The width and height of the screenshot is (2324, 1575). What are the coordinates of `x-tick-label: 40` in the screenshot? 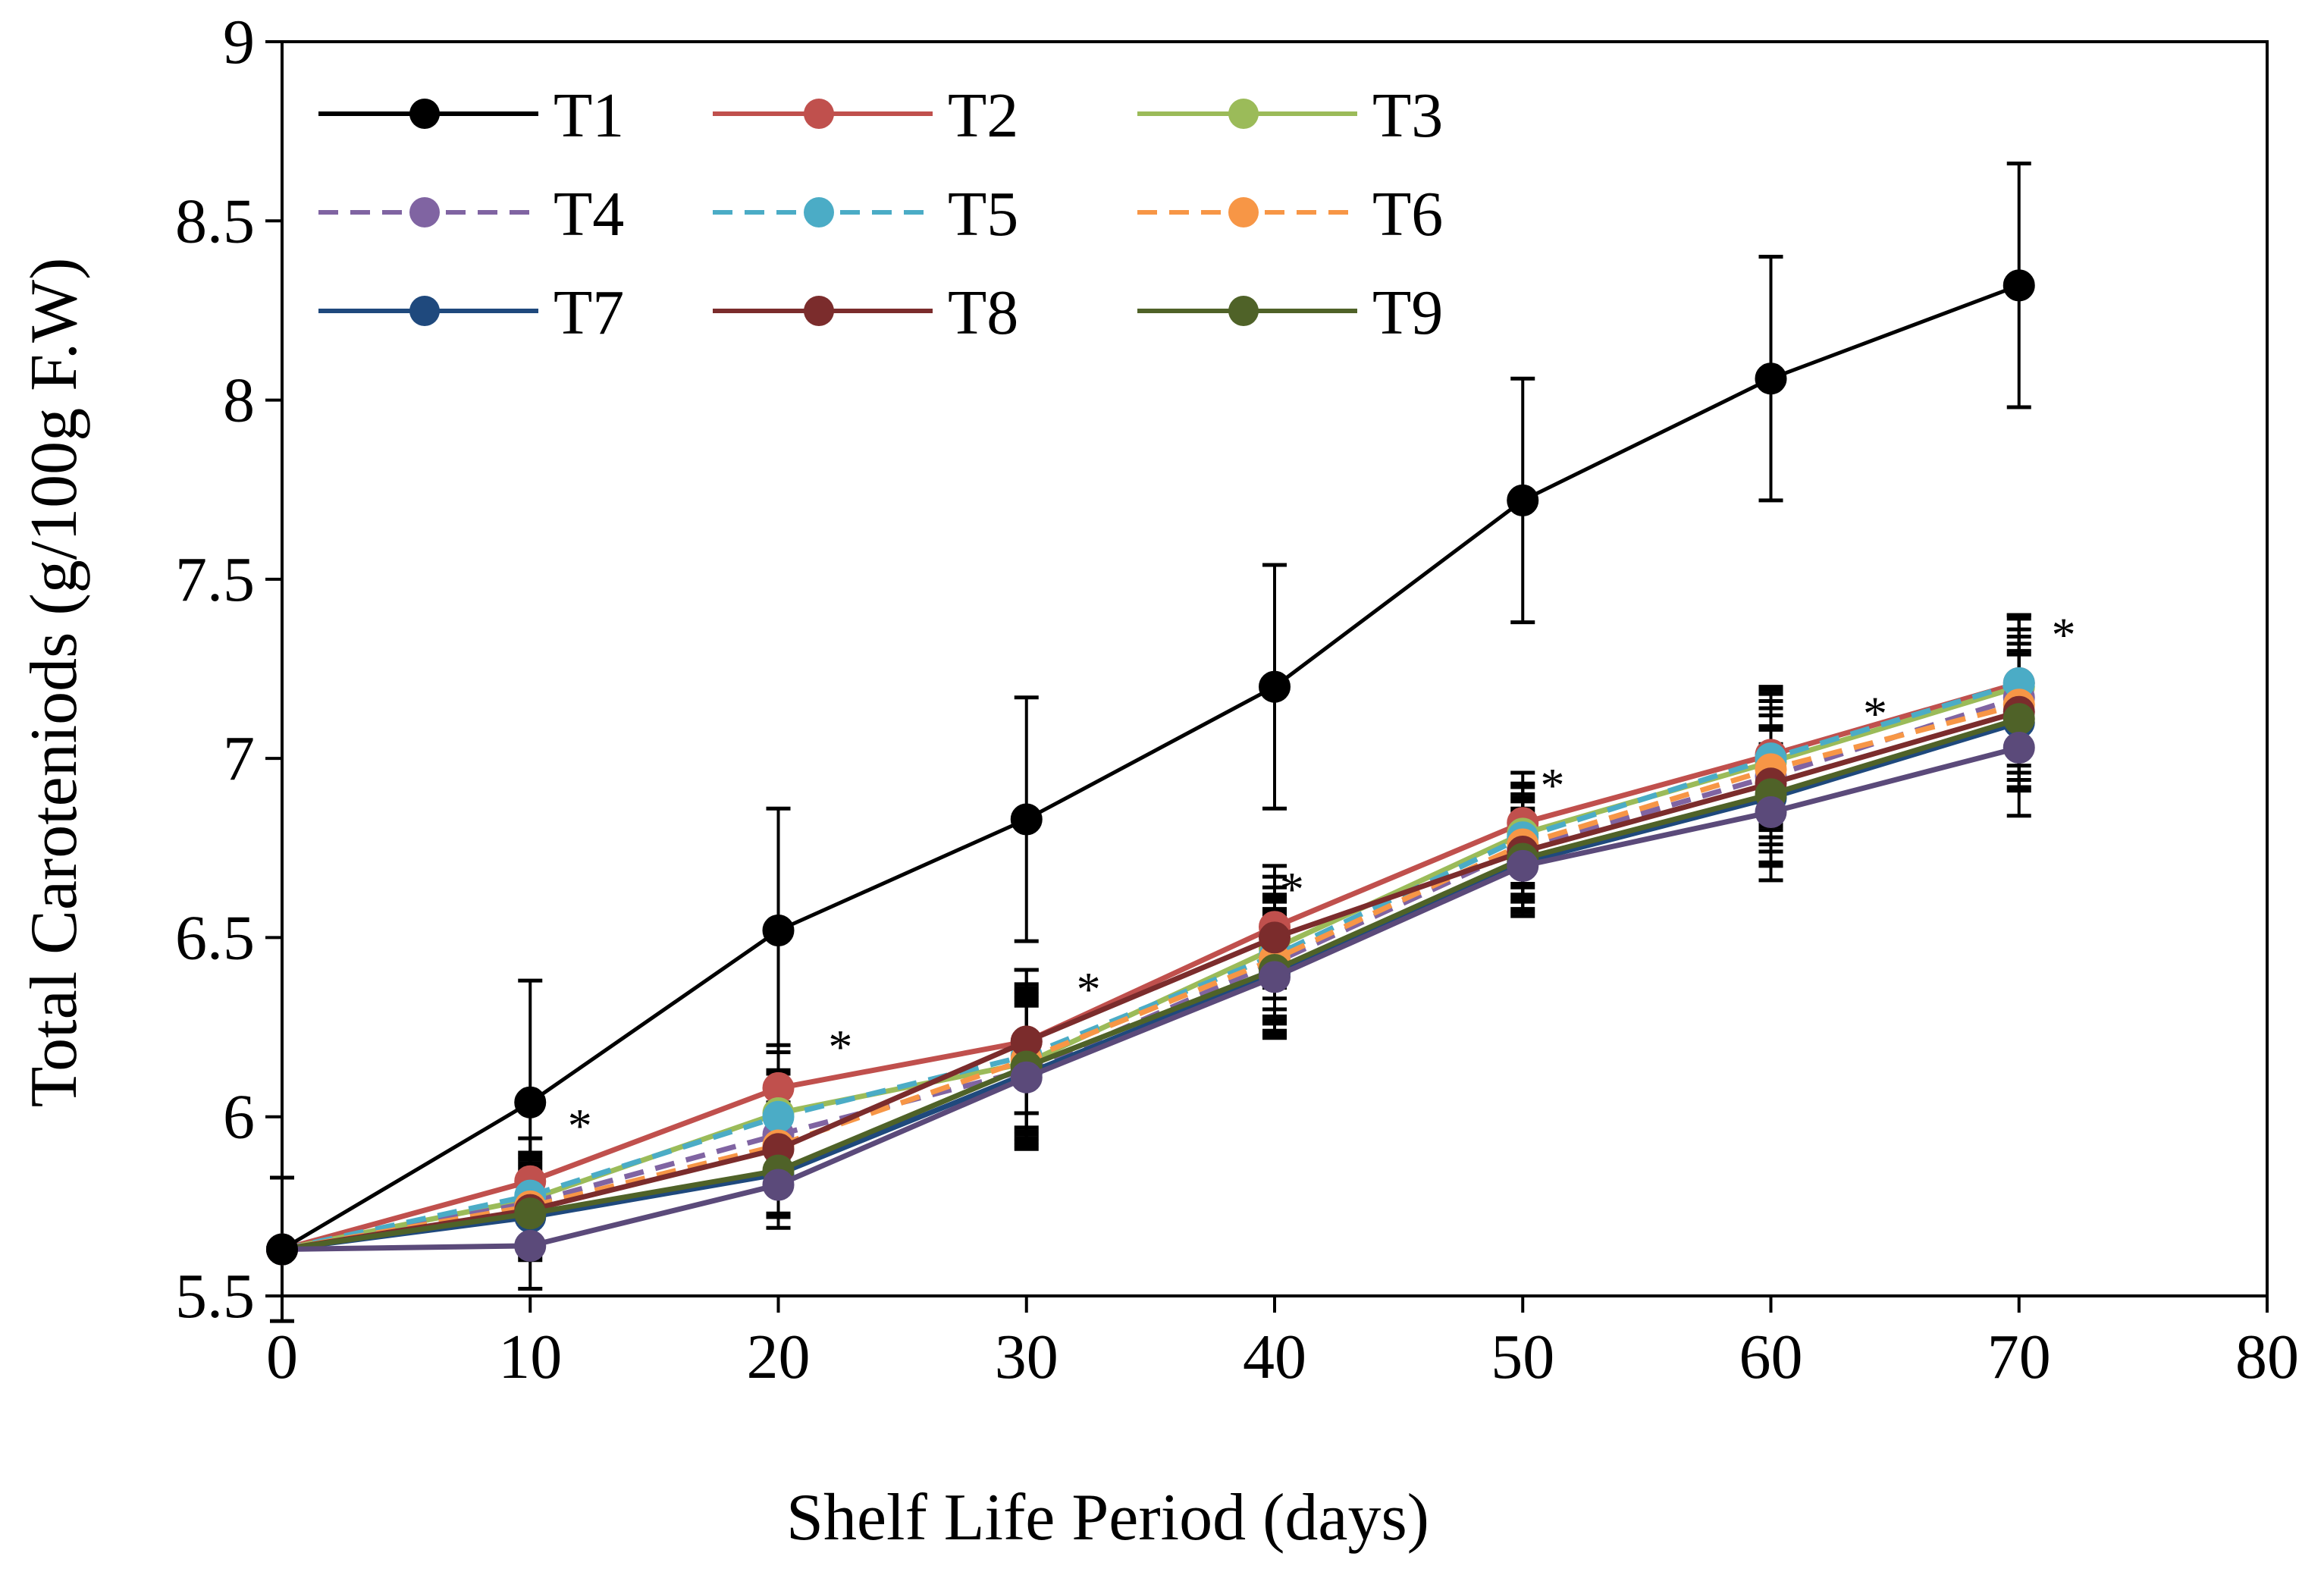 It's located at (1274, 1357).